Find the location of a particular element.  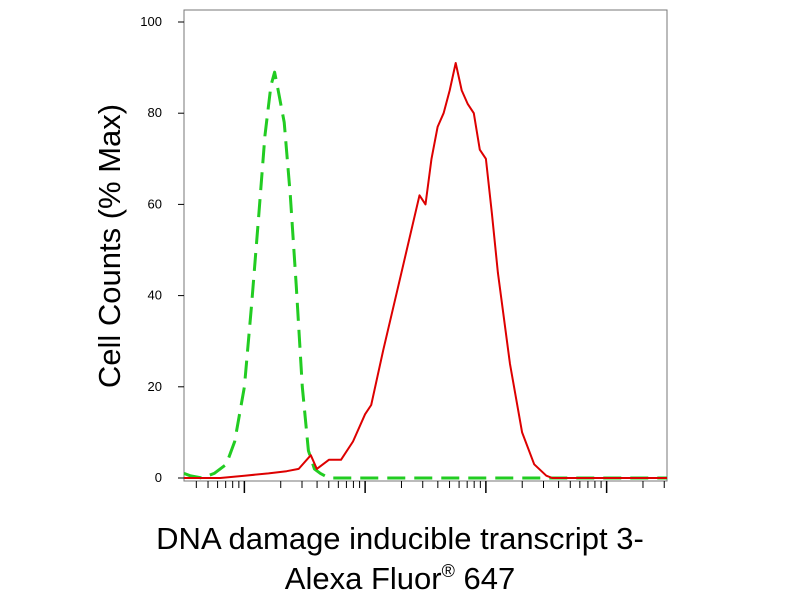

y-axis-label: Cell Counts (% Max) is located at coordinates (109, 246).